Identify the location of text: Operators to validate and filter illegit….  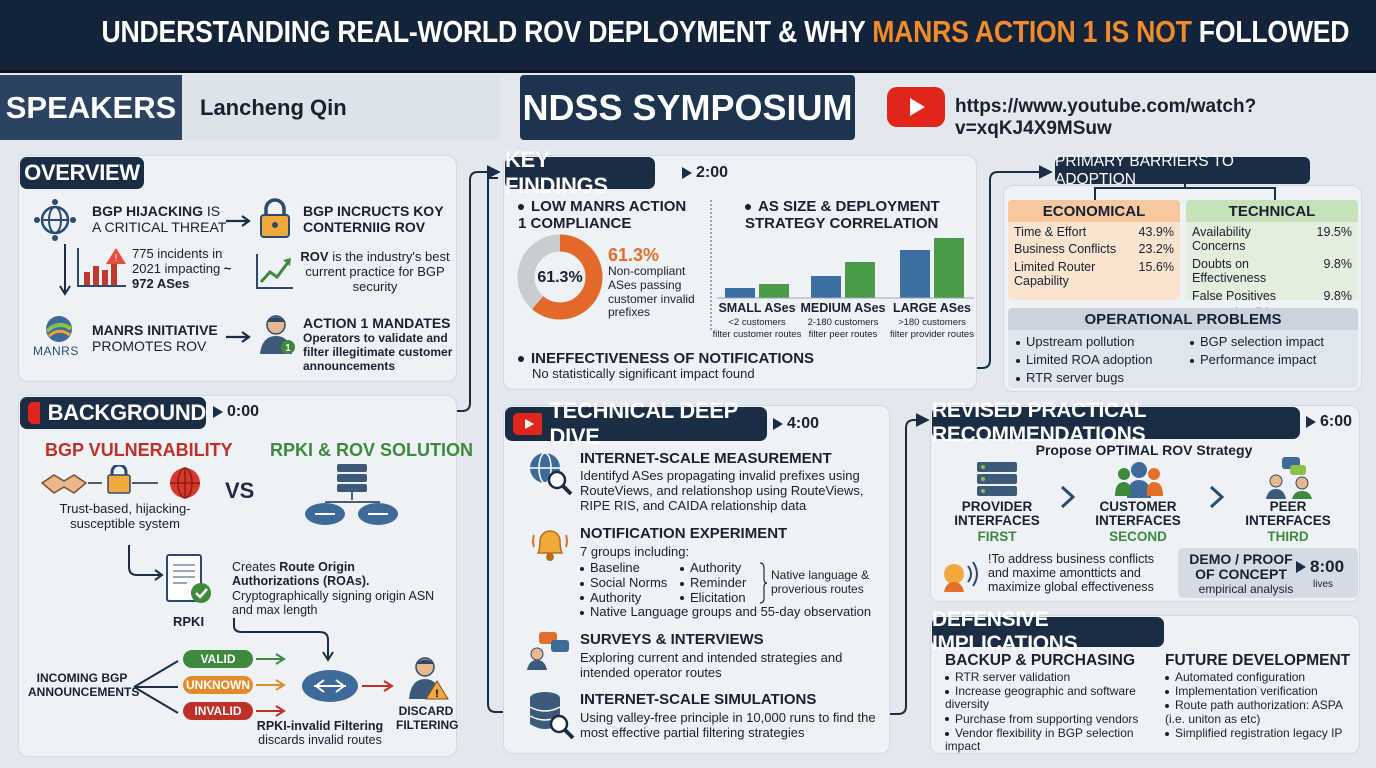
(378, 351).